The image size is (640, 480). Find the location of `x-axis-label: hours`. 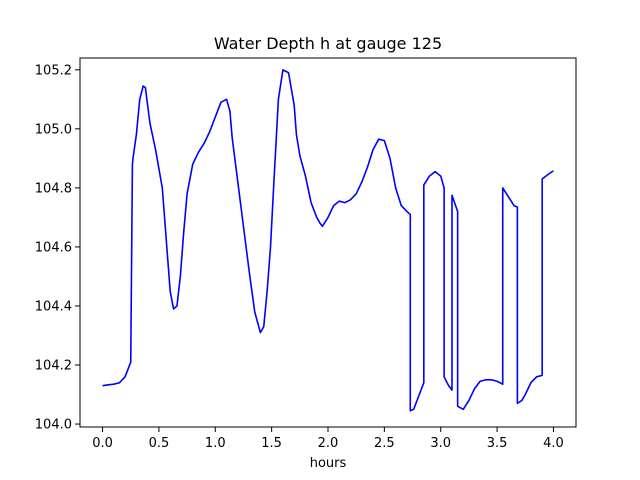

x-axis-label: hours is located at coordinates (328, 463).